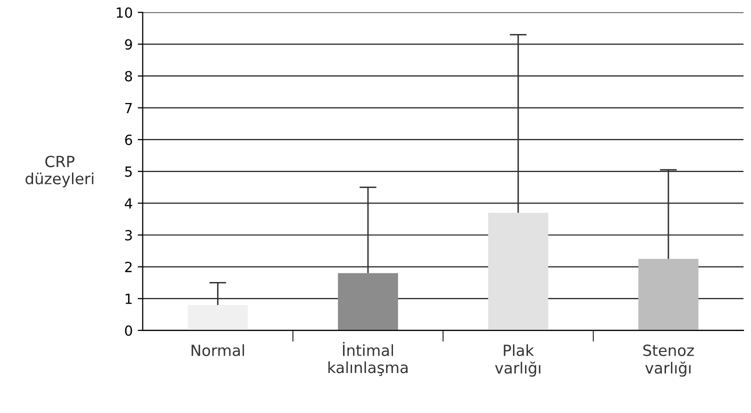 This screenshot has height=413, width=751. What do you see at coordinates (668, 360) in the screenshot?
I see `x-tick-label: Stenoz varlığı` at bounding box center [668, 360].